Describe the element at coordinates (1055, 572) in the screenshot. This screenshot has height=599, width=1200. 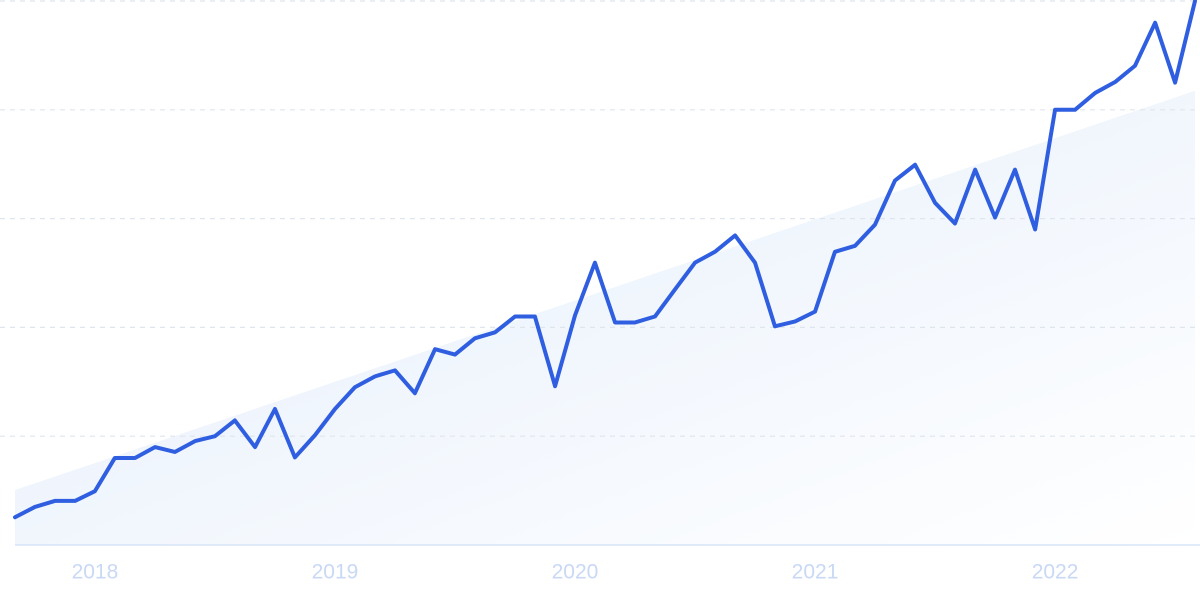
I see `x-tick-label: 2022` at that location.